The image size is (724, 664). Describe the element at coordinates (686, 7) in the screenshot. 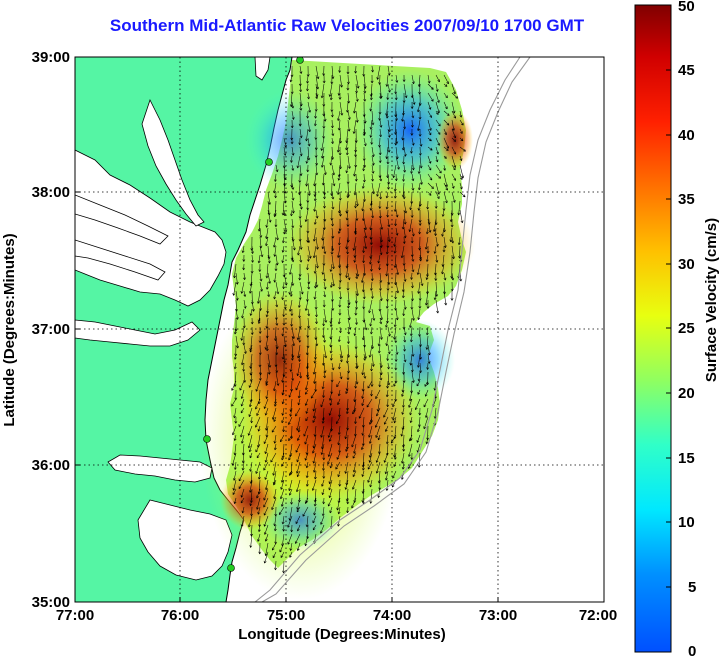

I see `colorbar-tick-label: 50` at that location.